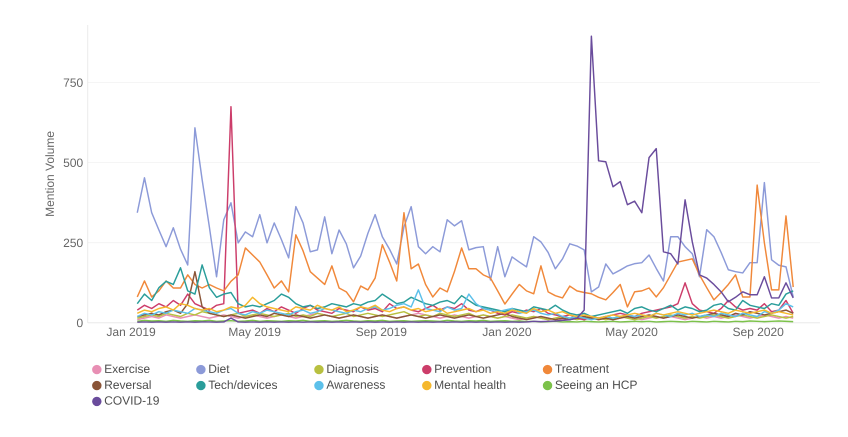 The height and width of the screenshot is (437, 848). What do you see at coordinates (507, 332) in the screenshot?
I see `x-tick-label: Jan 2020` at bounding box center [507, 332].